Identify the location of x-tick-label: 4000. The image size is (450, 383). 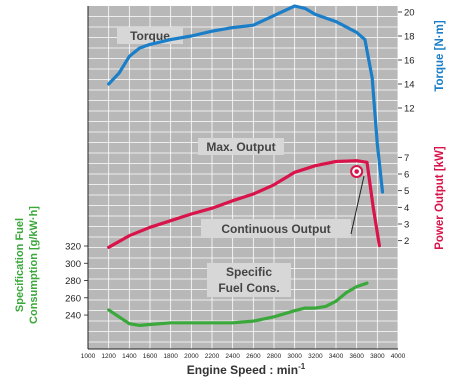
(398, 356).